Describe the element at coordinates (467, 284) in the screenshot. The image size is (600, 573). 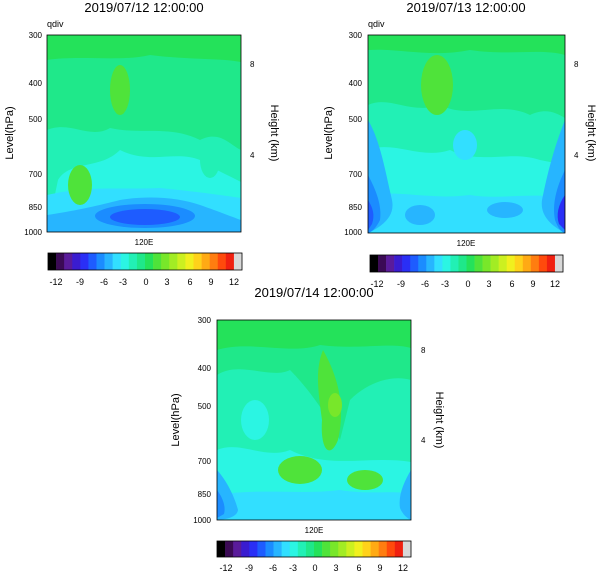
I see `colorbar-tick: 0` at that location.